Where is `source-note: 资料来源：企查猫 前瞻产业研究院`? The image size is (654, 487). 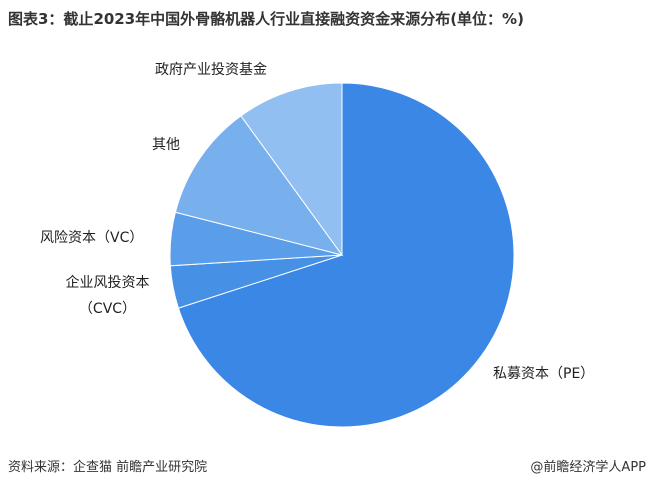
source-note: 资料来源：企查猫 前瞻产业研究院 is located at coordinates (108, 467).